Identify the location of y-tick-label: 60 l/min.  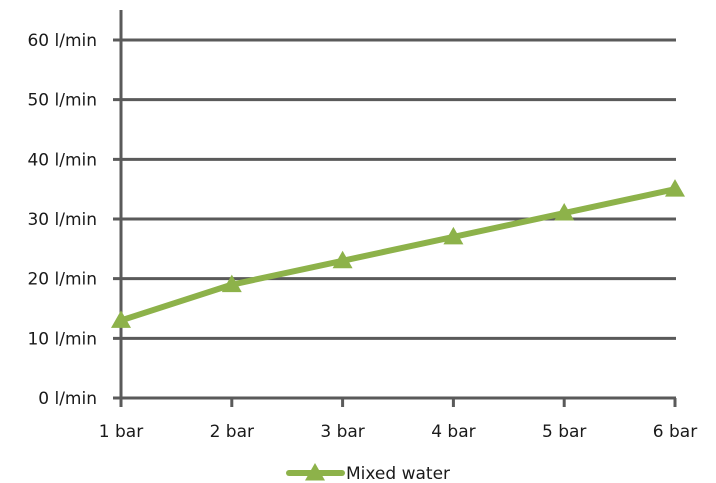
(62, 41).